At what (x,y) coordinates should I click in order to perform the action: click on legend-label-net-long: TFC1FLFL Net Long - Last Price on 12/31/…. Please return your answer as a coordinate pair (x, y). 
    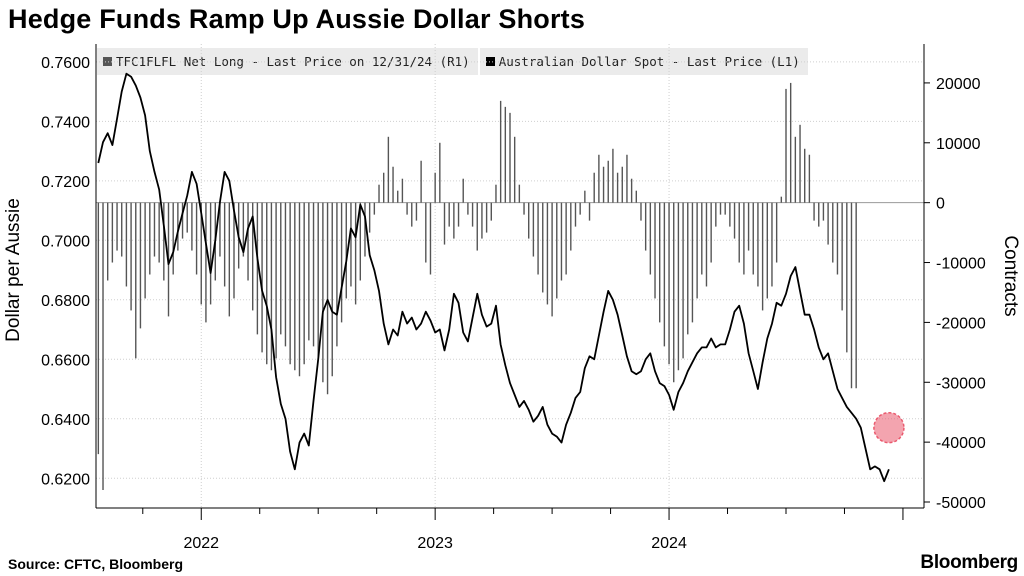
    Looking at the image, I should click on (293, 61).